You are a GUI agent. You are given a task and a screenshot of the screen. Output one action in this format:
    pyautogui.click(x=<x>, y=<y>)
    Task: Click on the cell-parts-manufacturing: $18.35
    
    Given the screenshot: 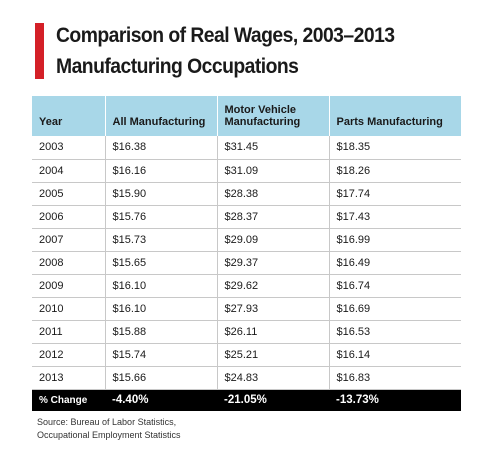 What is the action you would take?
    pyautogui.click(x=394, y=148)
    